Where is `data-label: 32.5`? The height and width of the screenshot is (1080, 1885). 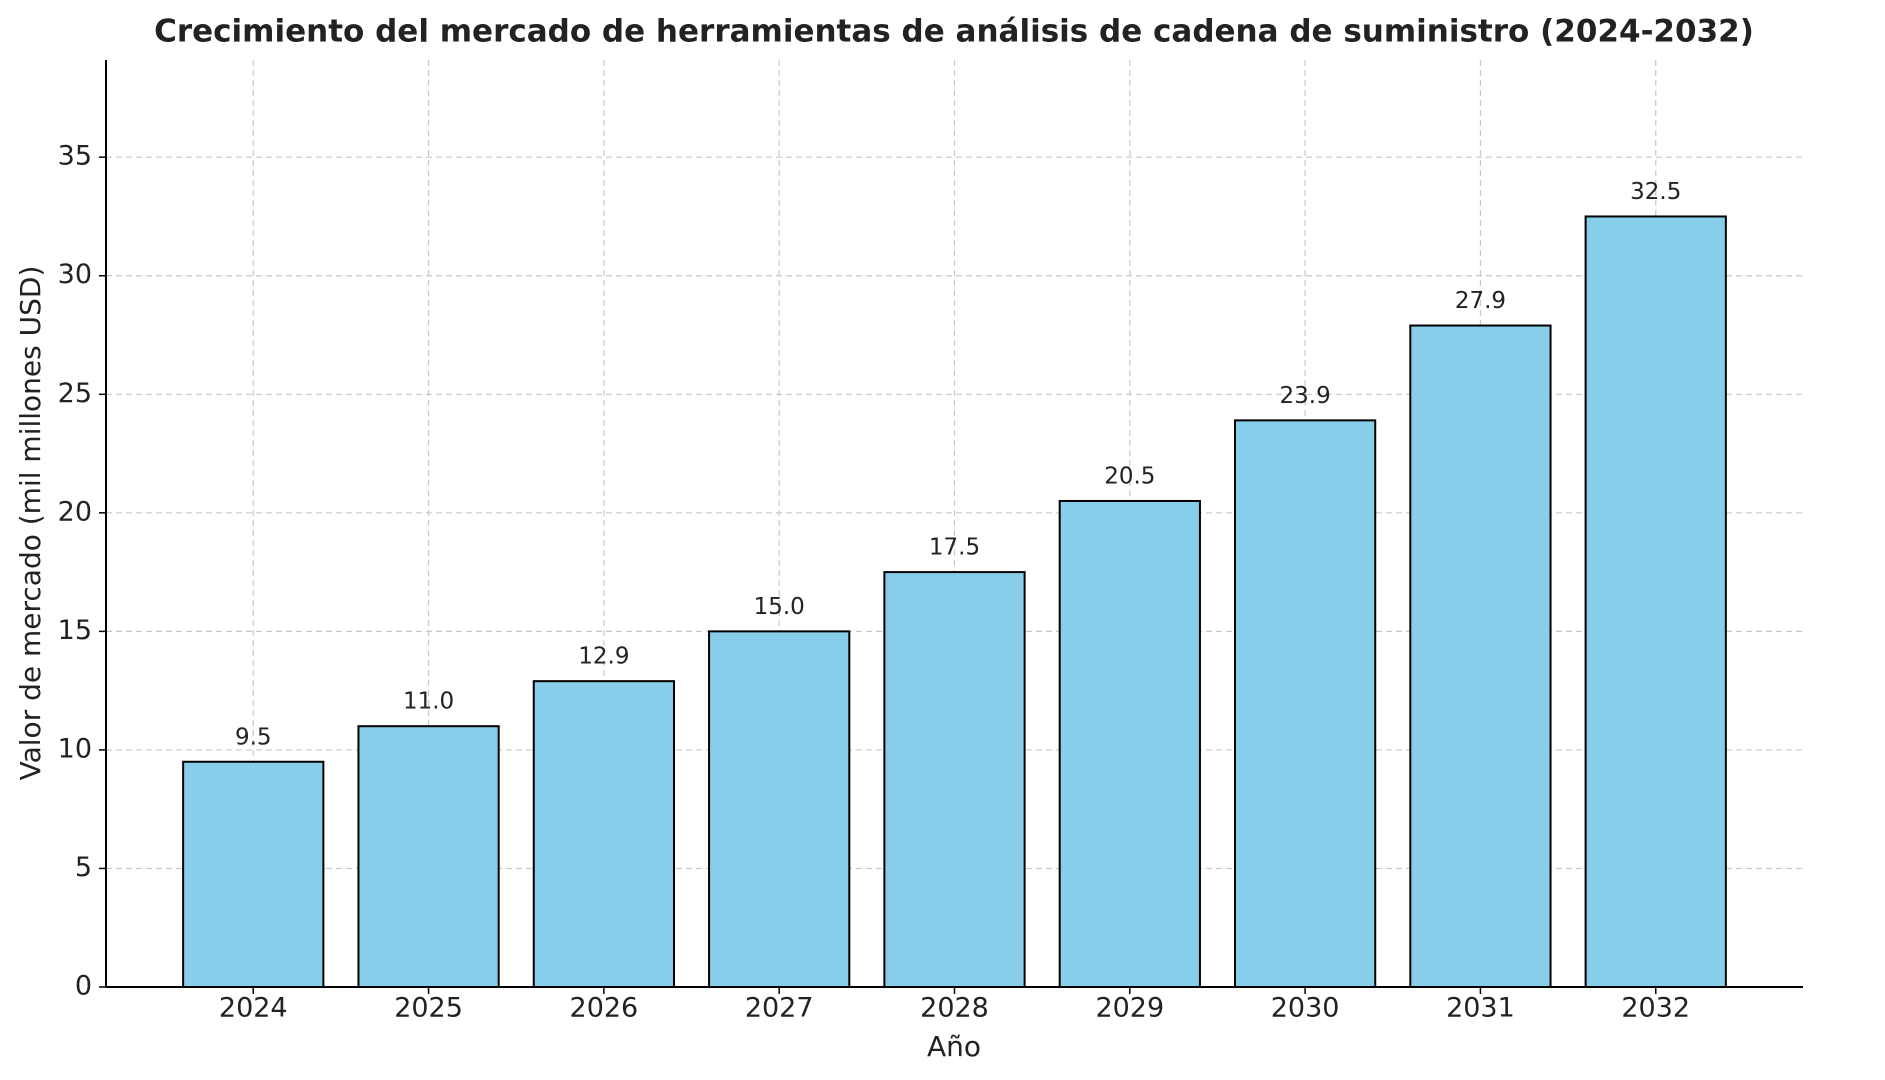
data-label: 32.5 is located at coordinates (1655, 192).